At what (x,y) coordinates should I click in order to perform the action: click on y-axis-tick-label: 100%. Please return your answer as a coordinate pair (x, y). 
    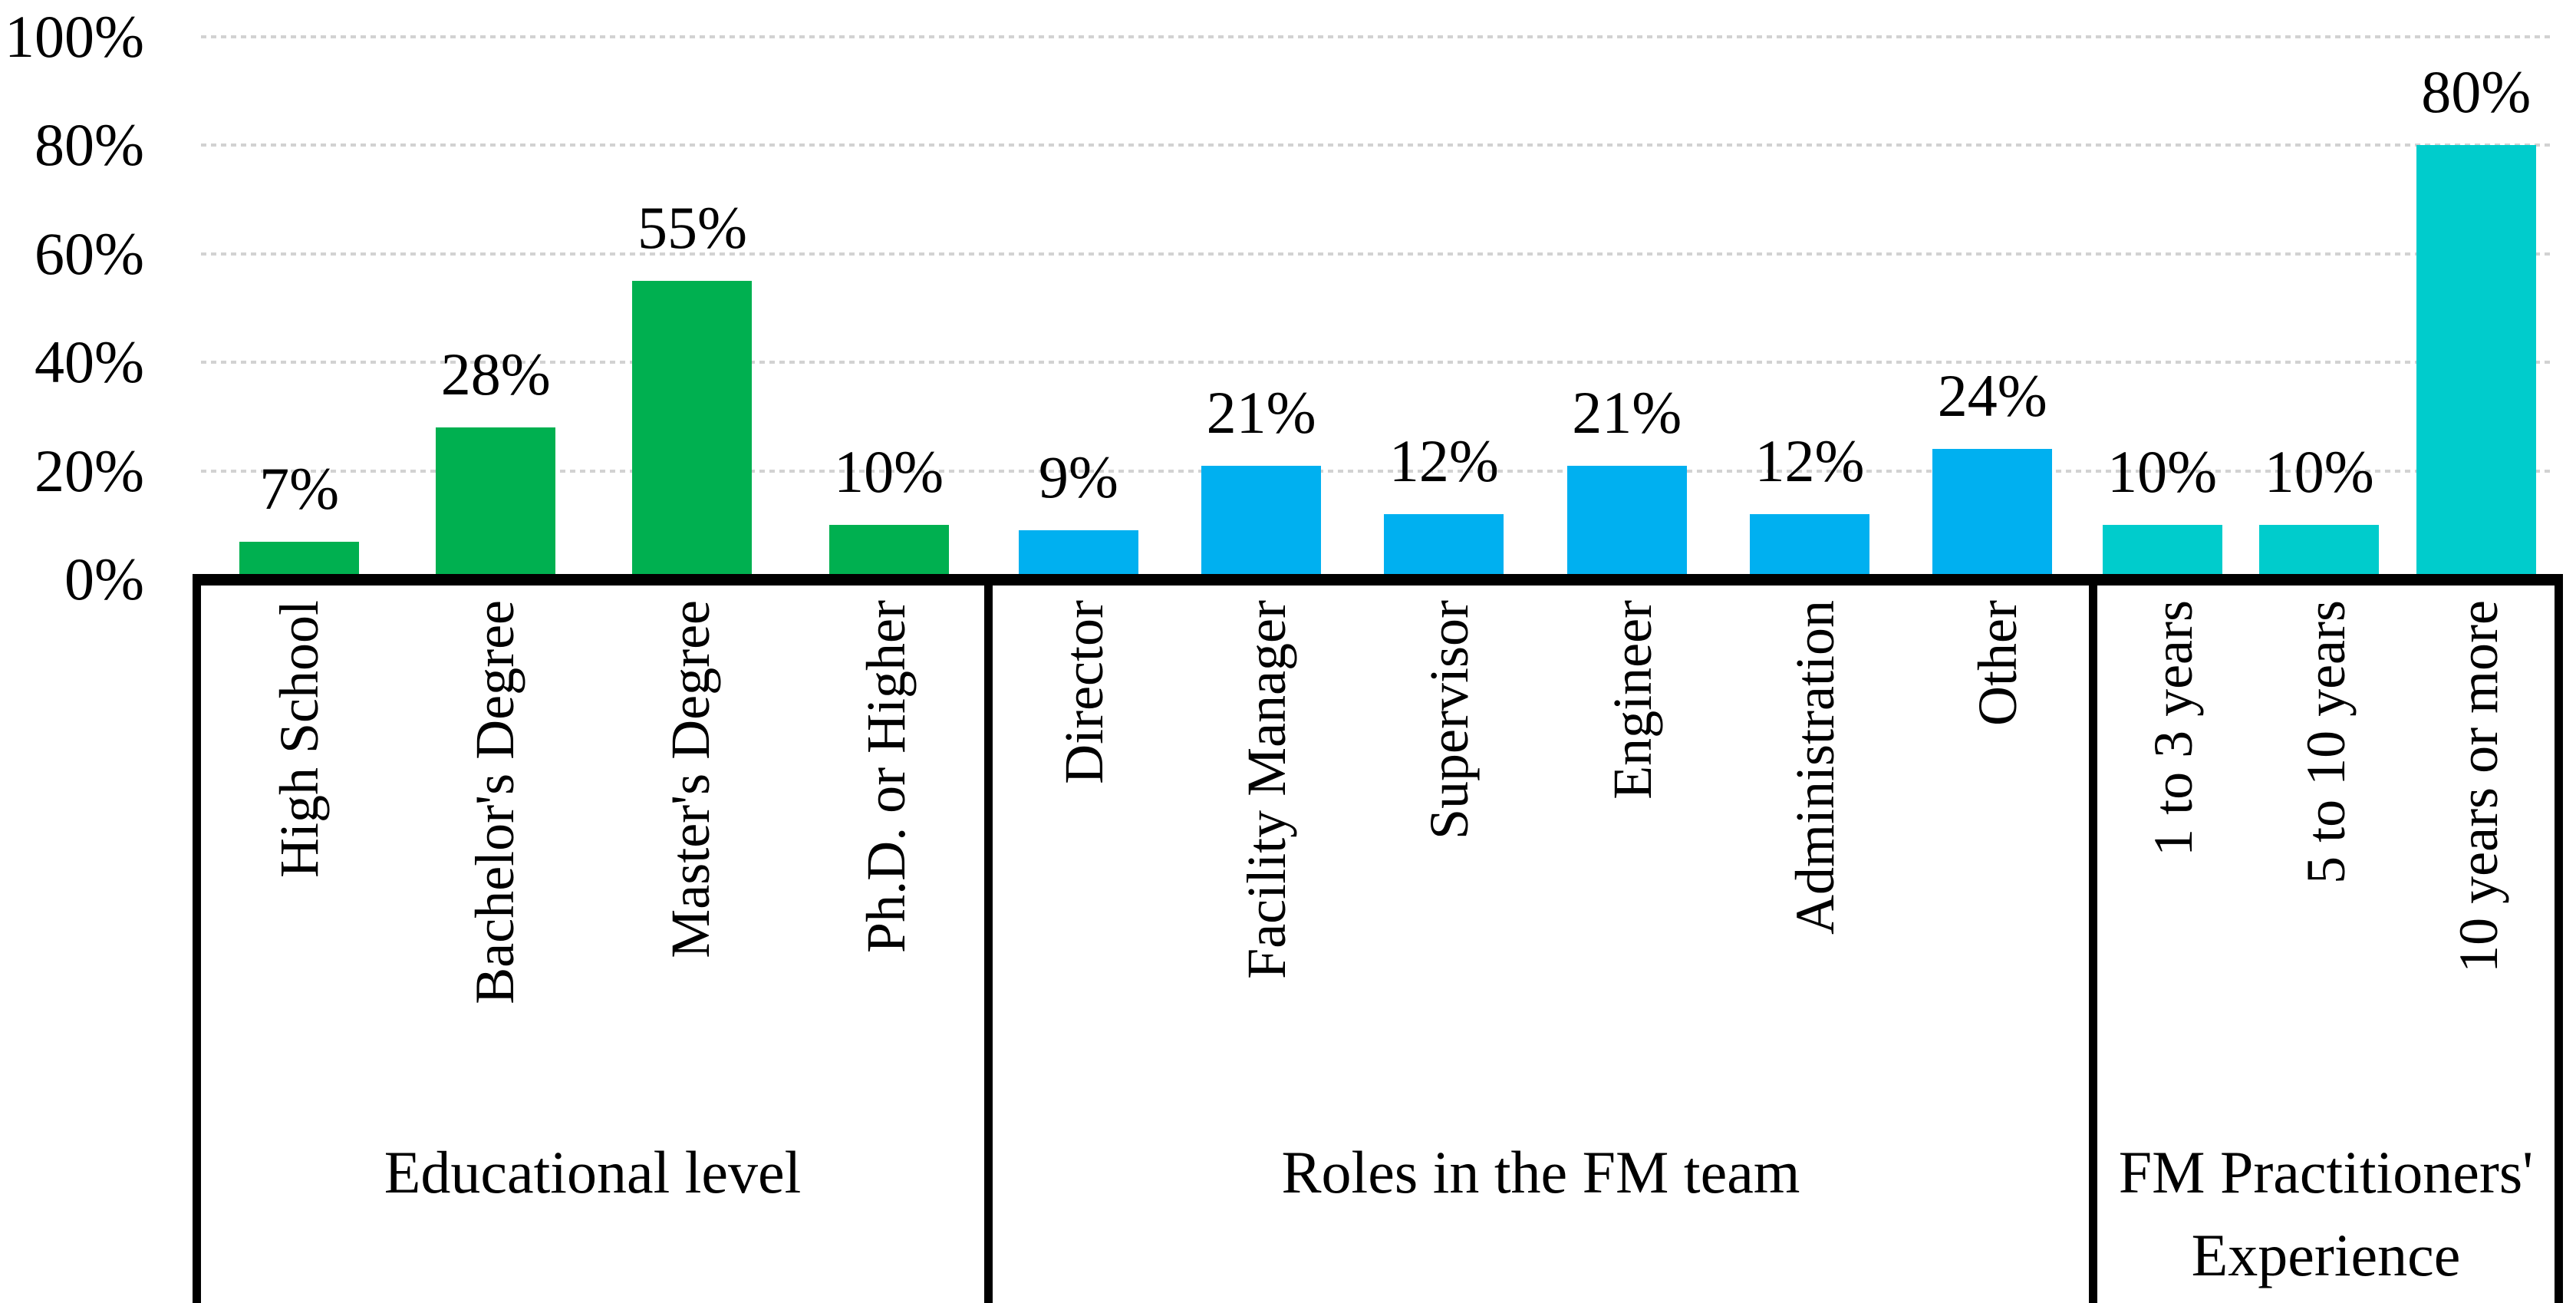
    Looking at the image, I should click on (74, 36).